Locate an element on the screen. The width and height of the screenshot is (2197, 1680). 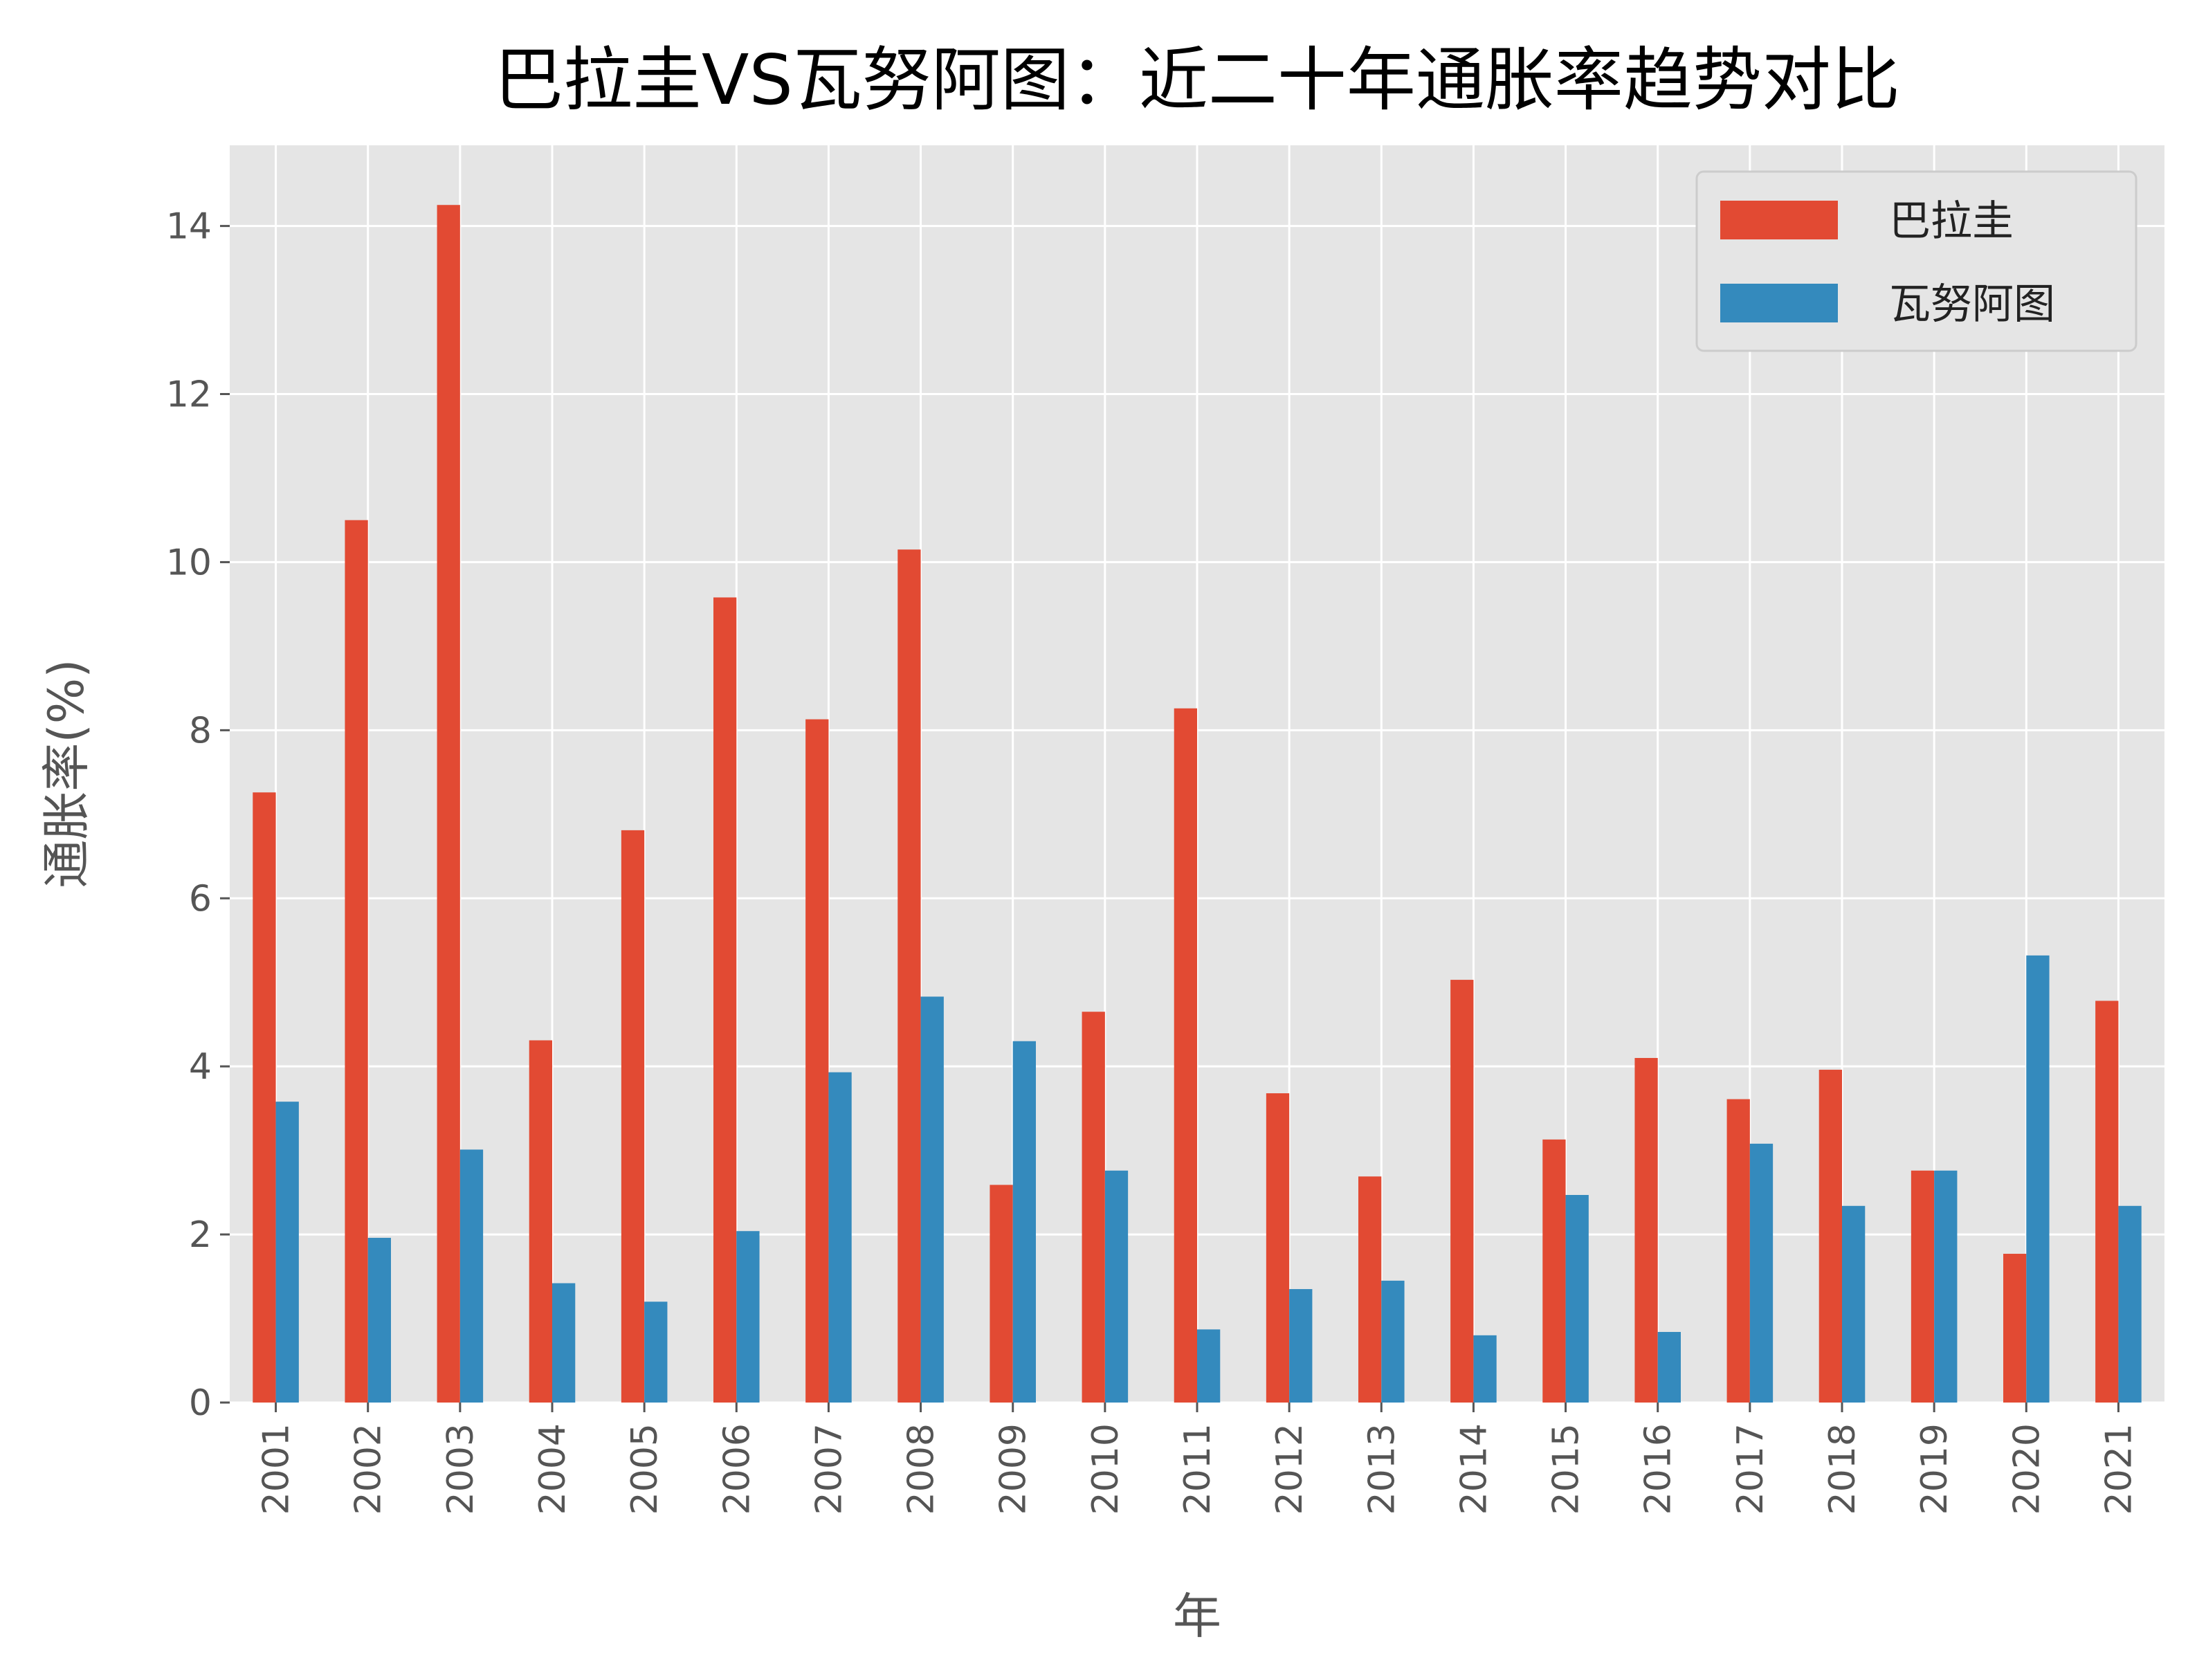
y-tick-label: 10 is located at coordinates (189, 562).